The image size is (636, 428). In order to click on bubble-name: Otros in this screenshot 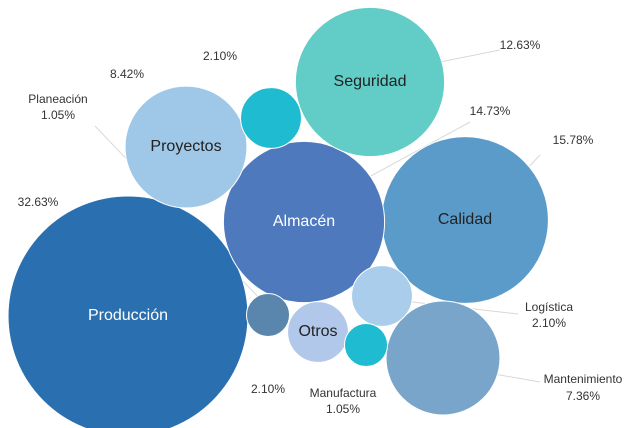, I will do `click(317, 331)`.